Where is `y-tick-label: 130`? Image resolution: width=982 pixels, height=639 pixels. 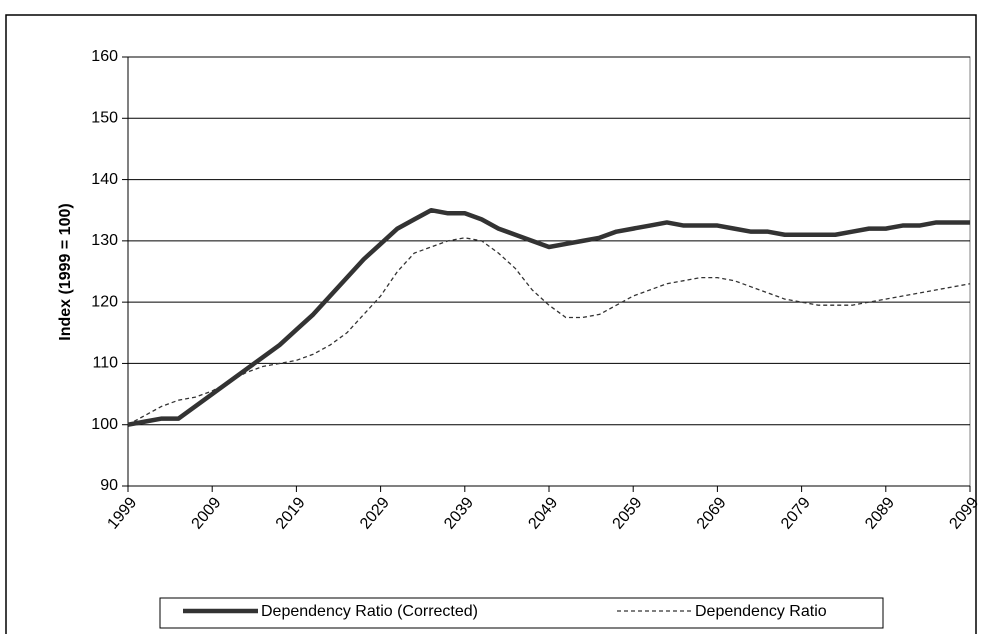
y-tick-label: 130 is located at coordinates (104, 240).